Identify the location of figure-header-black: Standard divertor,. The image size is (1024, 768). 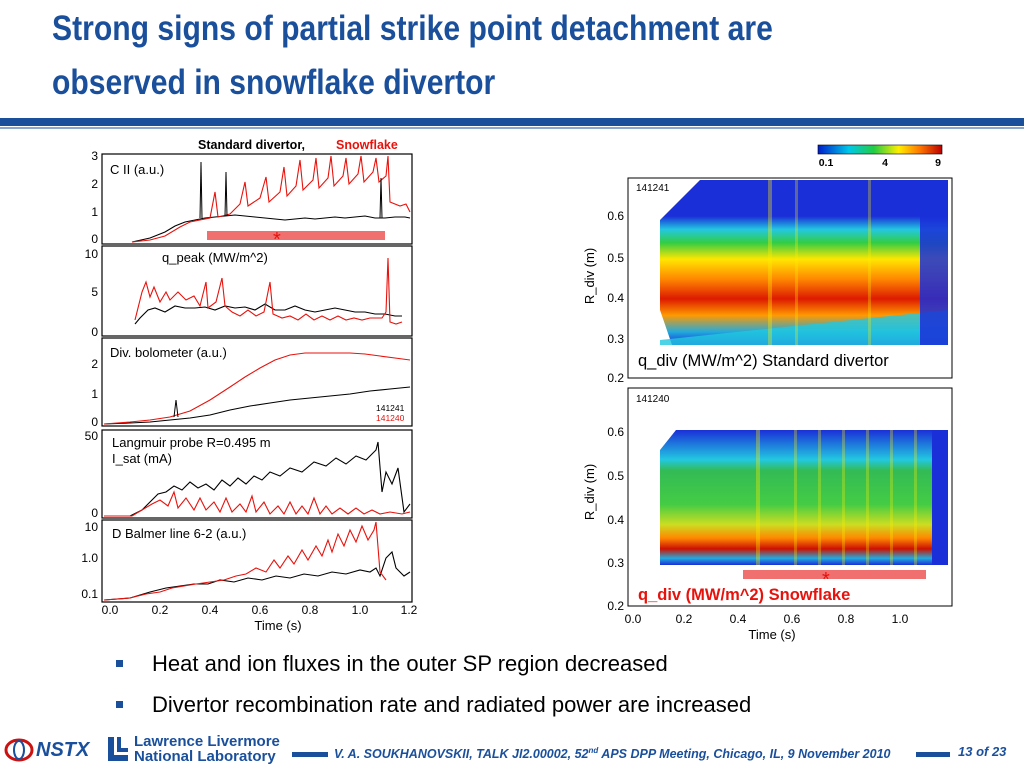
(251, 145).